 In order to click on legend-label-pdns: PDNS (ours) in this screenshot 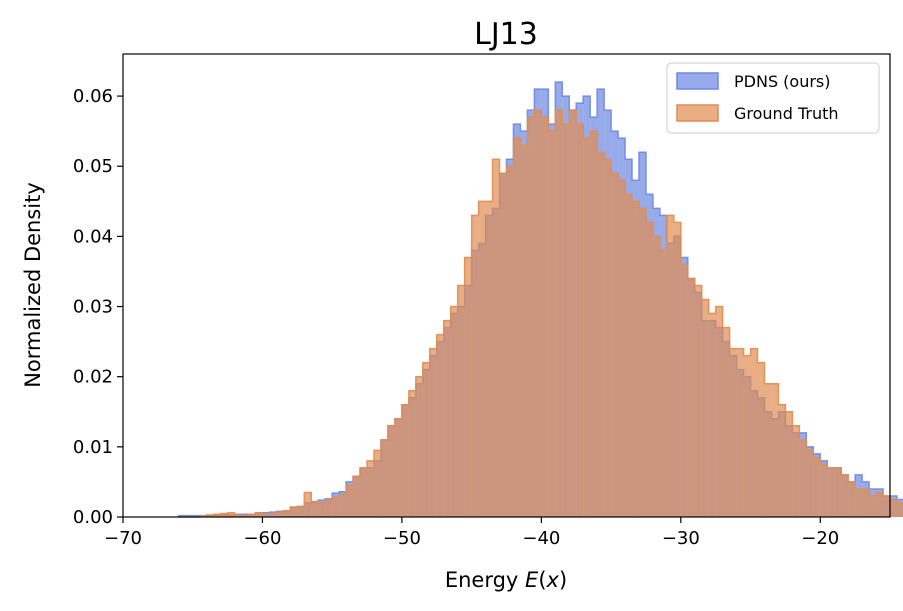, I will do `click(782, 81)`.